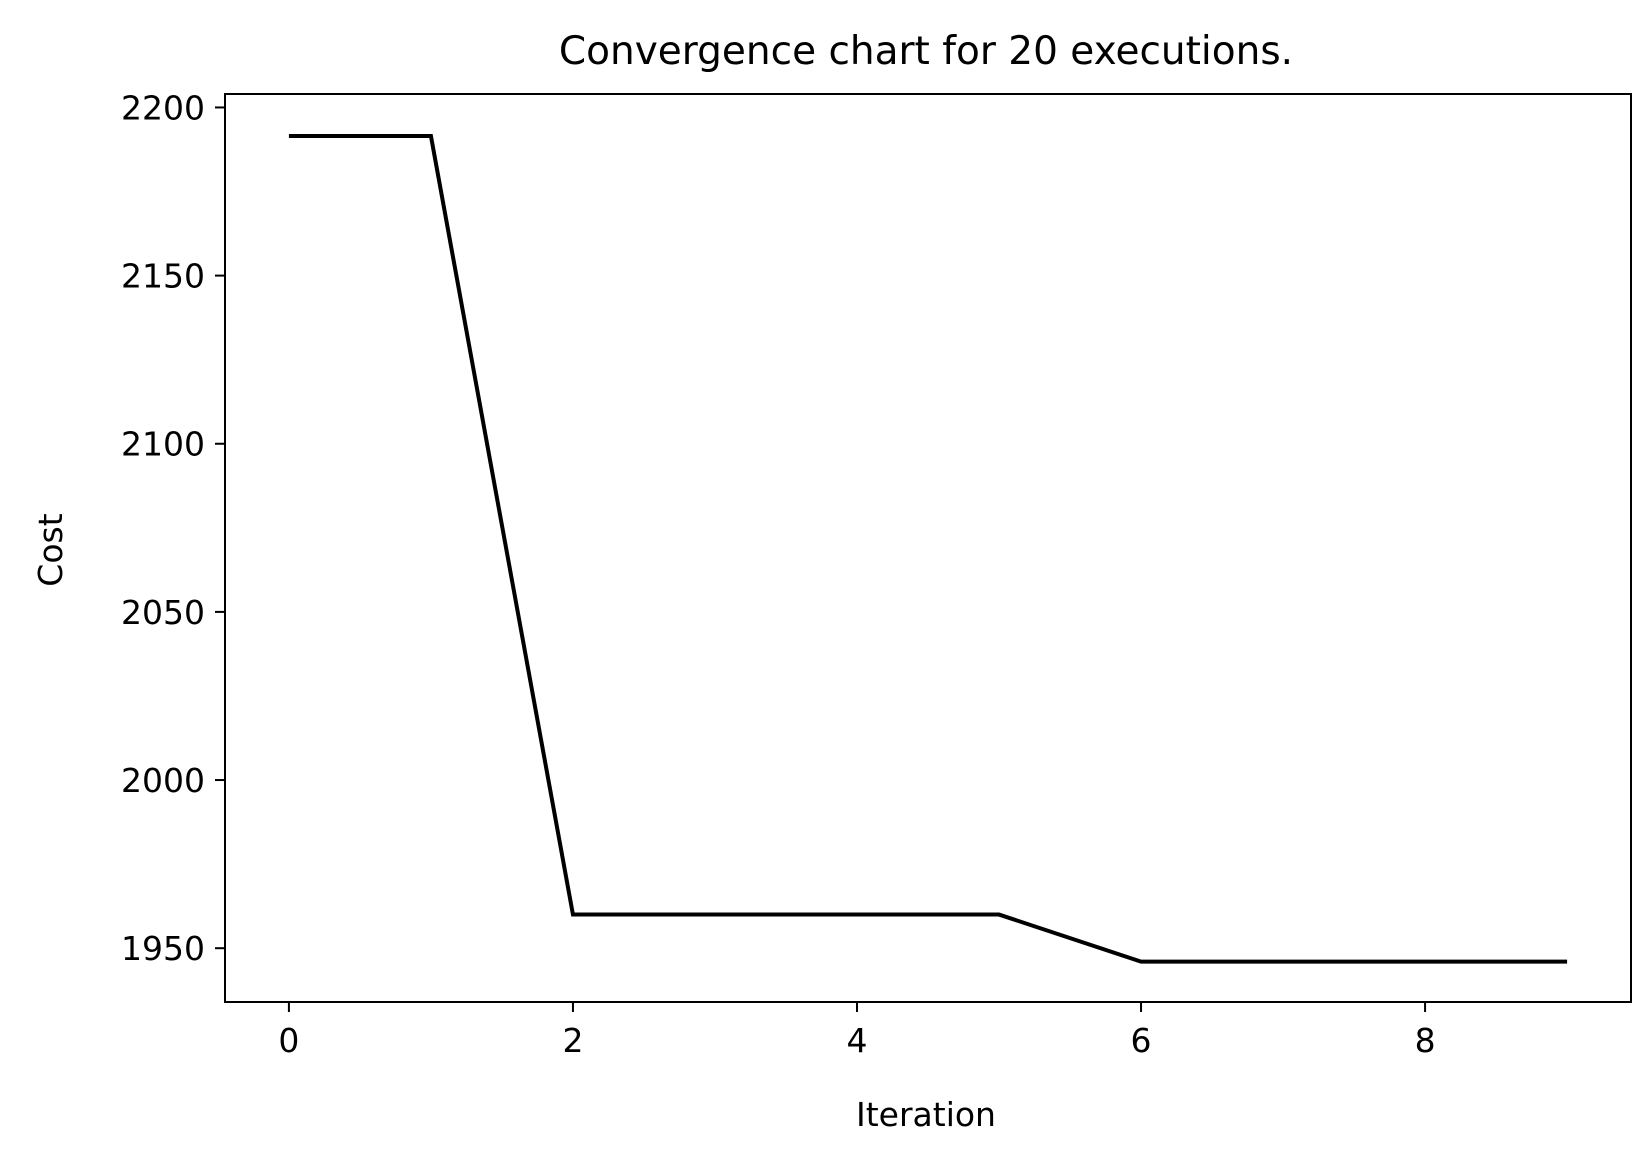 This screenshot has width=1652, height=1158. What do you see at coordinates (856, 1040) in the screenshot?
I see `x-tick-label-4: 4` at bounding box center [856, 1040].